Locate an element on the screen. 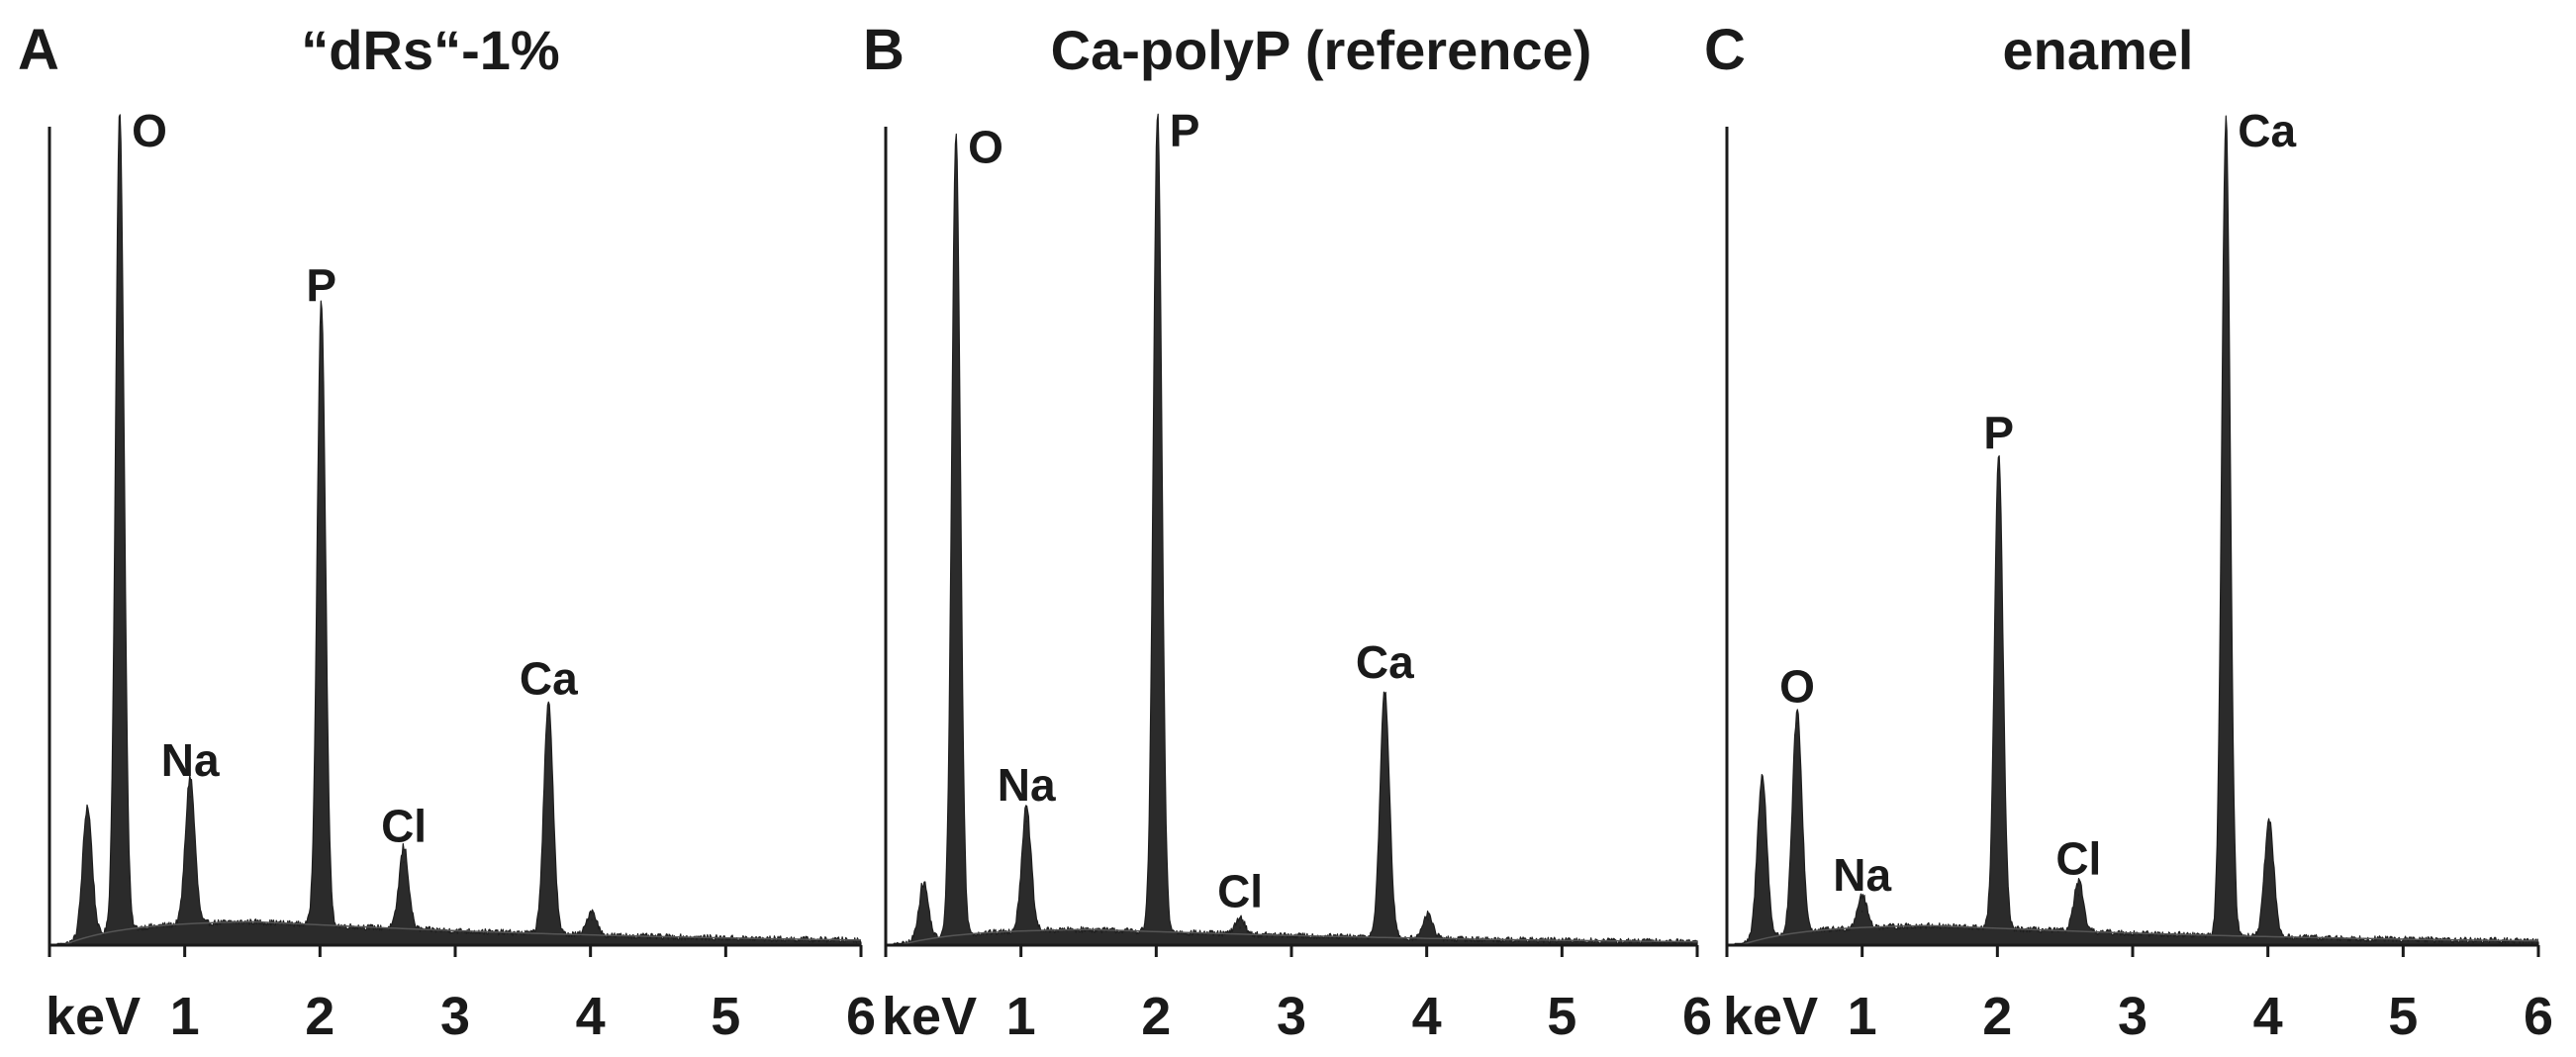 The width and height of the screenshot is (2576, 1057). panel-title: Ca-polyP (reference) is located at coordinates (1321, 50).